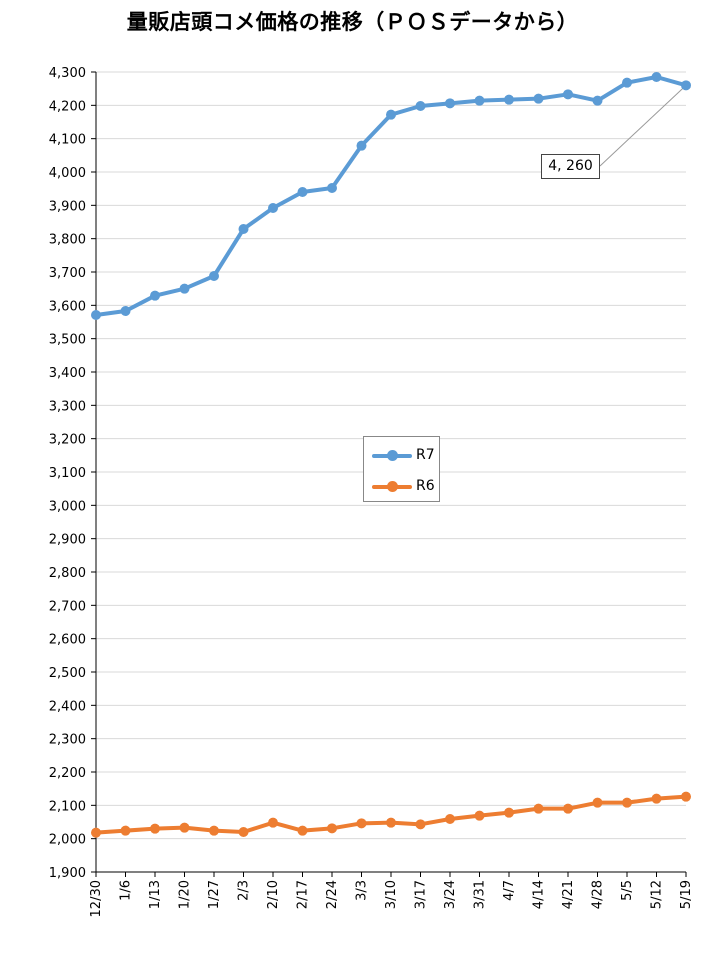 The width and height of the screenshot is (705, 953). I want to click on y-tick-label: 3,900, so click(67, 206).